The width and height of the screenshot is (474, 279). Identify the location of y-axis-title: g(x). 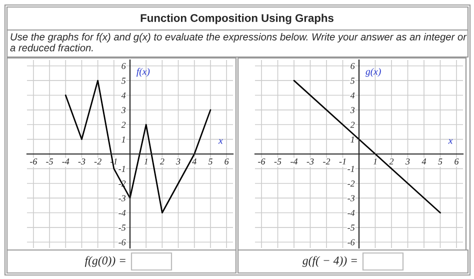
(373, 72).